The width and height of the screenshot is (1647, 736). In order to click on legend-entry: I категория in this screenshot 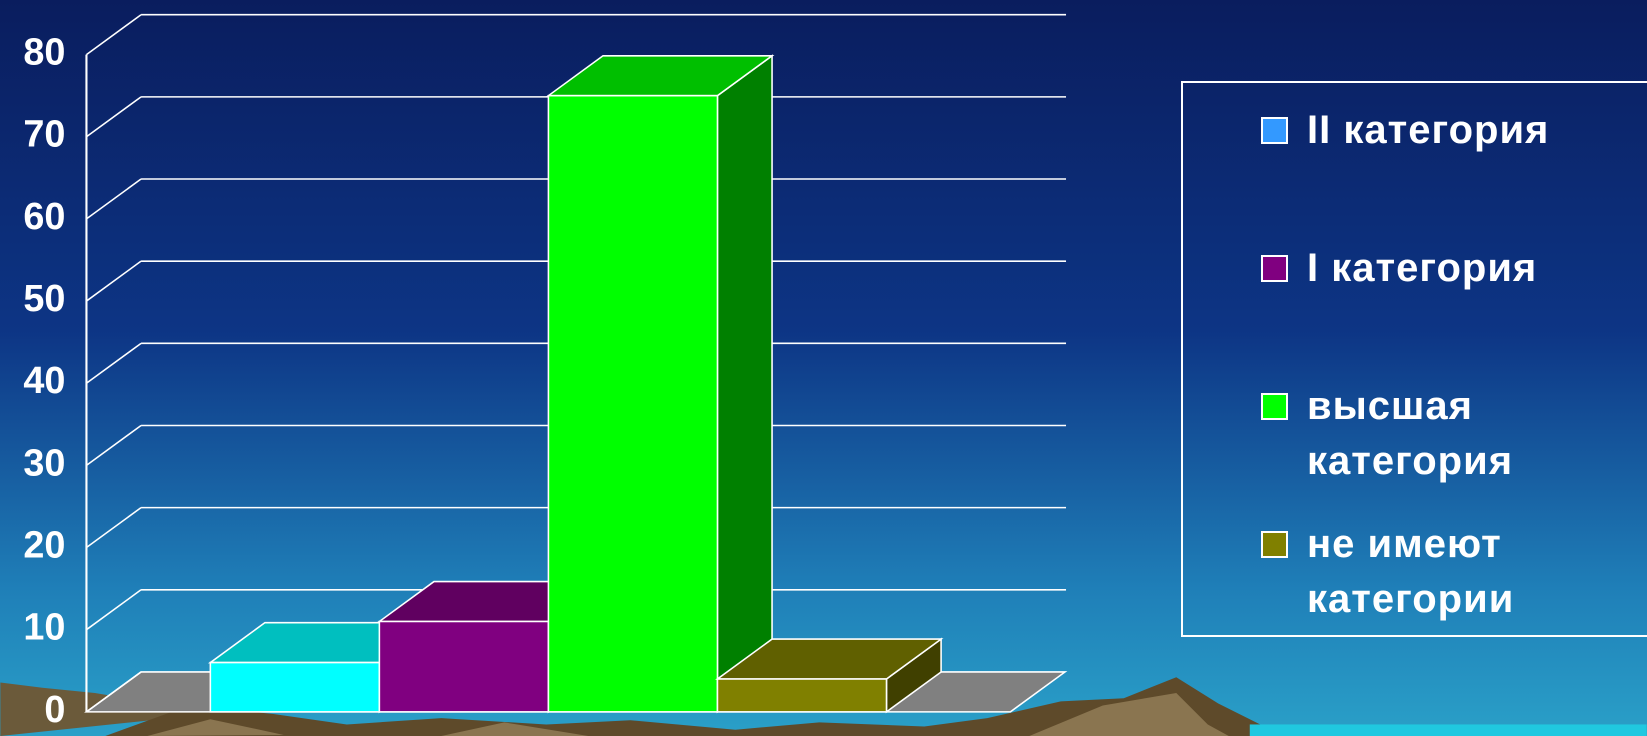, I will do `click(1444, 268)`.